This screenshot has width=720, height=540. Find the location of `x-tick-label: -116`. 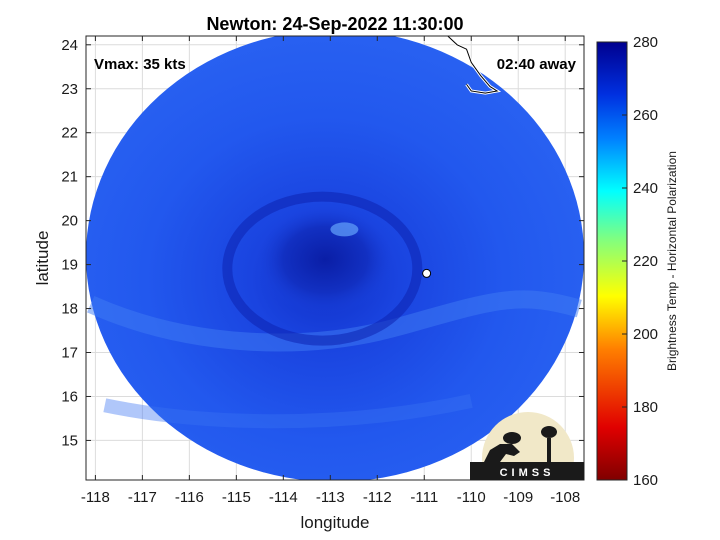

x-tick-label: -116 is located at coordinates (189, 497).